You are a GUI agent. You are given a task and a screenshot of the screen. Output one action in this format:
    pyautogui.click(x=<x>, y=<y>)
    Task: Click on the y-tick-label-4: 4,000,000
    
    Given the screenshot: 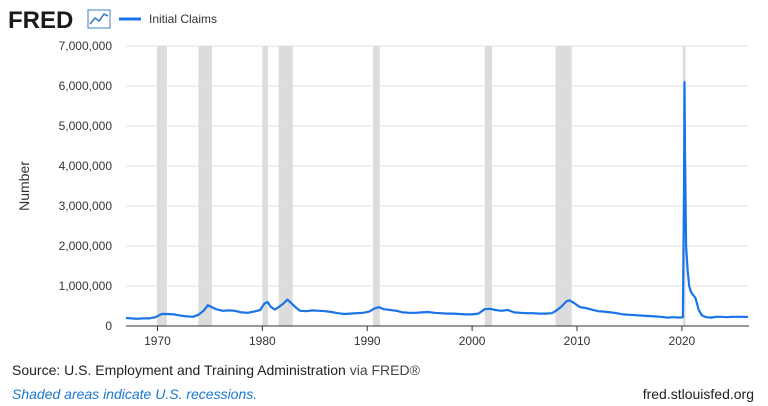 What is the action you would take?
    pyautogui.click(x=86, y=166)
    